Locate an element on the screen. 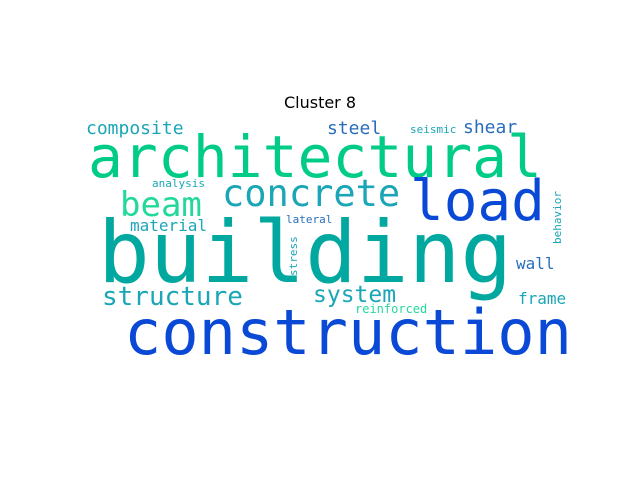 The height and width of the screenshot is (480, 640). word-shear: shear is located at coordinates (490, 127).